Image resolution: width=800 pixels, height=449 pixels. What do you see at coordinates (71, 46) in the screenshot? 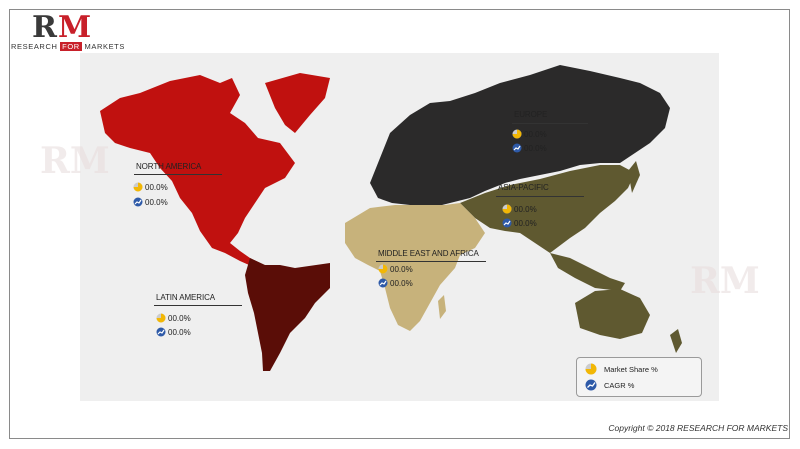
I see `logo-tagline-highlight: FOR` at bounding box center [71, 46].